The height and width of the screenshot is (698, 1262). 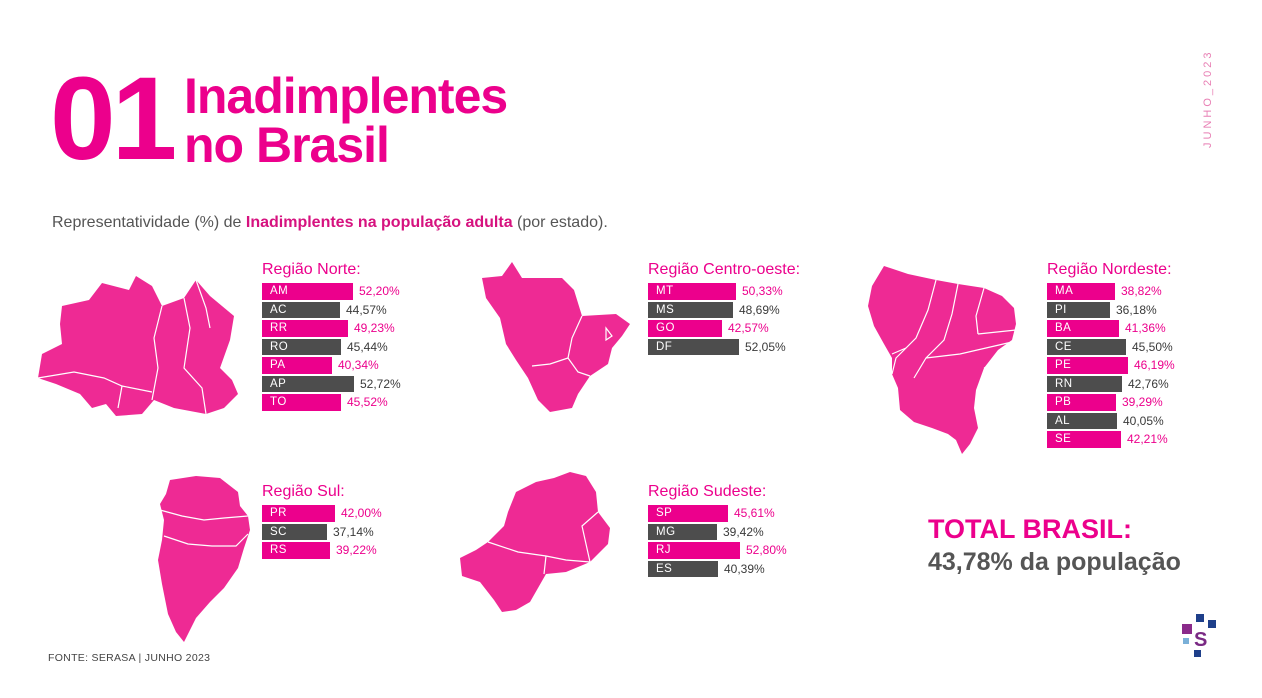 What do you see at coordinates (204, 559) in the screenshot?
I see `map-regiao-sul` at bounding box center [204, 559].